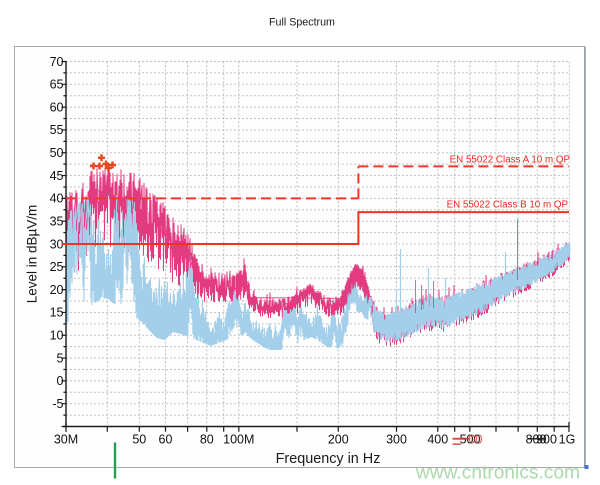  Describe the element at coordinates (338, 440) in the screenshot. I see `svg-text: 200` at that location.